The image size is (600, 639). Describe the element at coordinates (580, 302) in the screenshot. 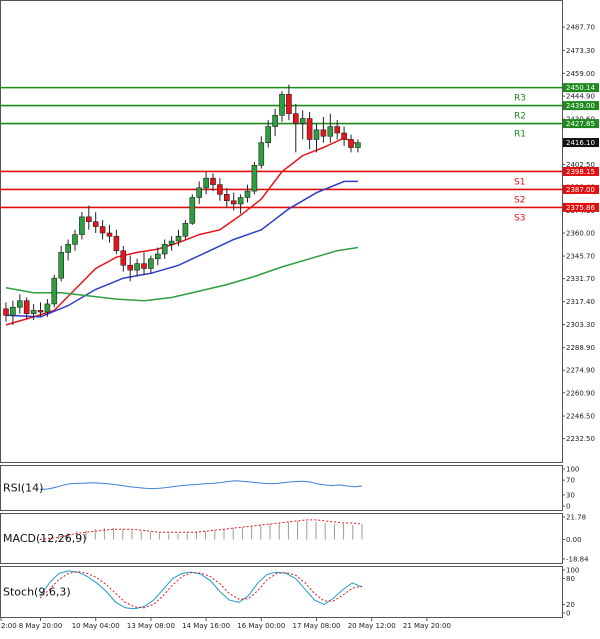

I see `price-tick-label: 2317.40` at that location.